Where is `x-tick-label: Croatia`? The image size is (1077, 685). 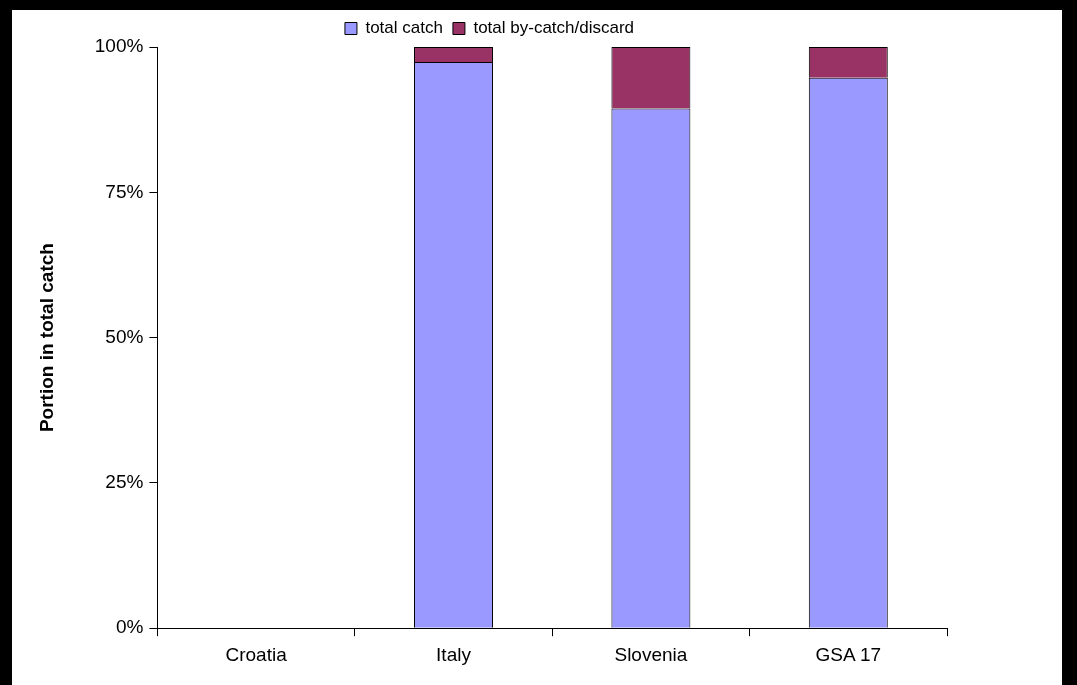
x-tick-label: Croatia is located at coordinates (256, 654).